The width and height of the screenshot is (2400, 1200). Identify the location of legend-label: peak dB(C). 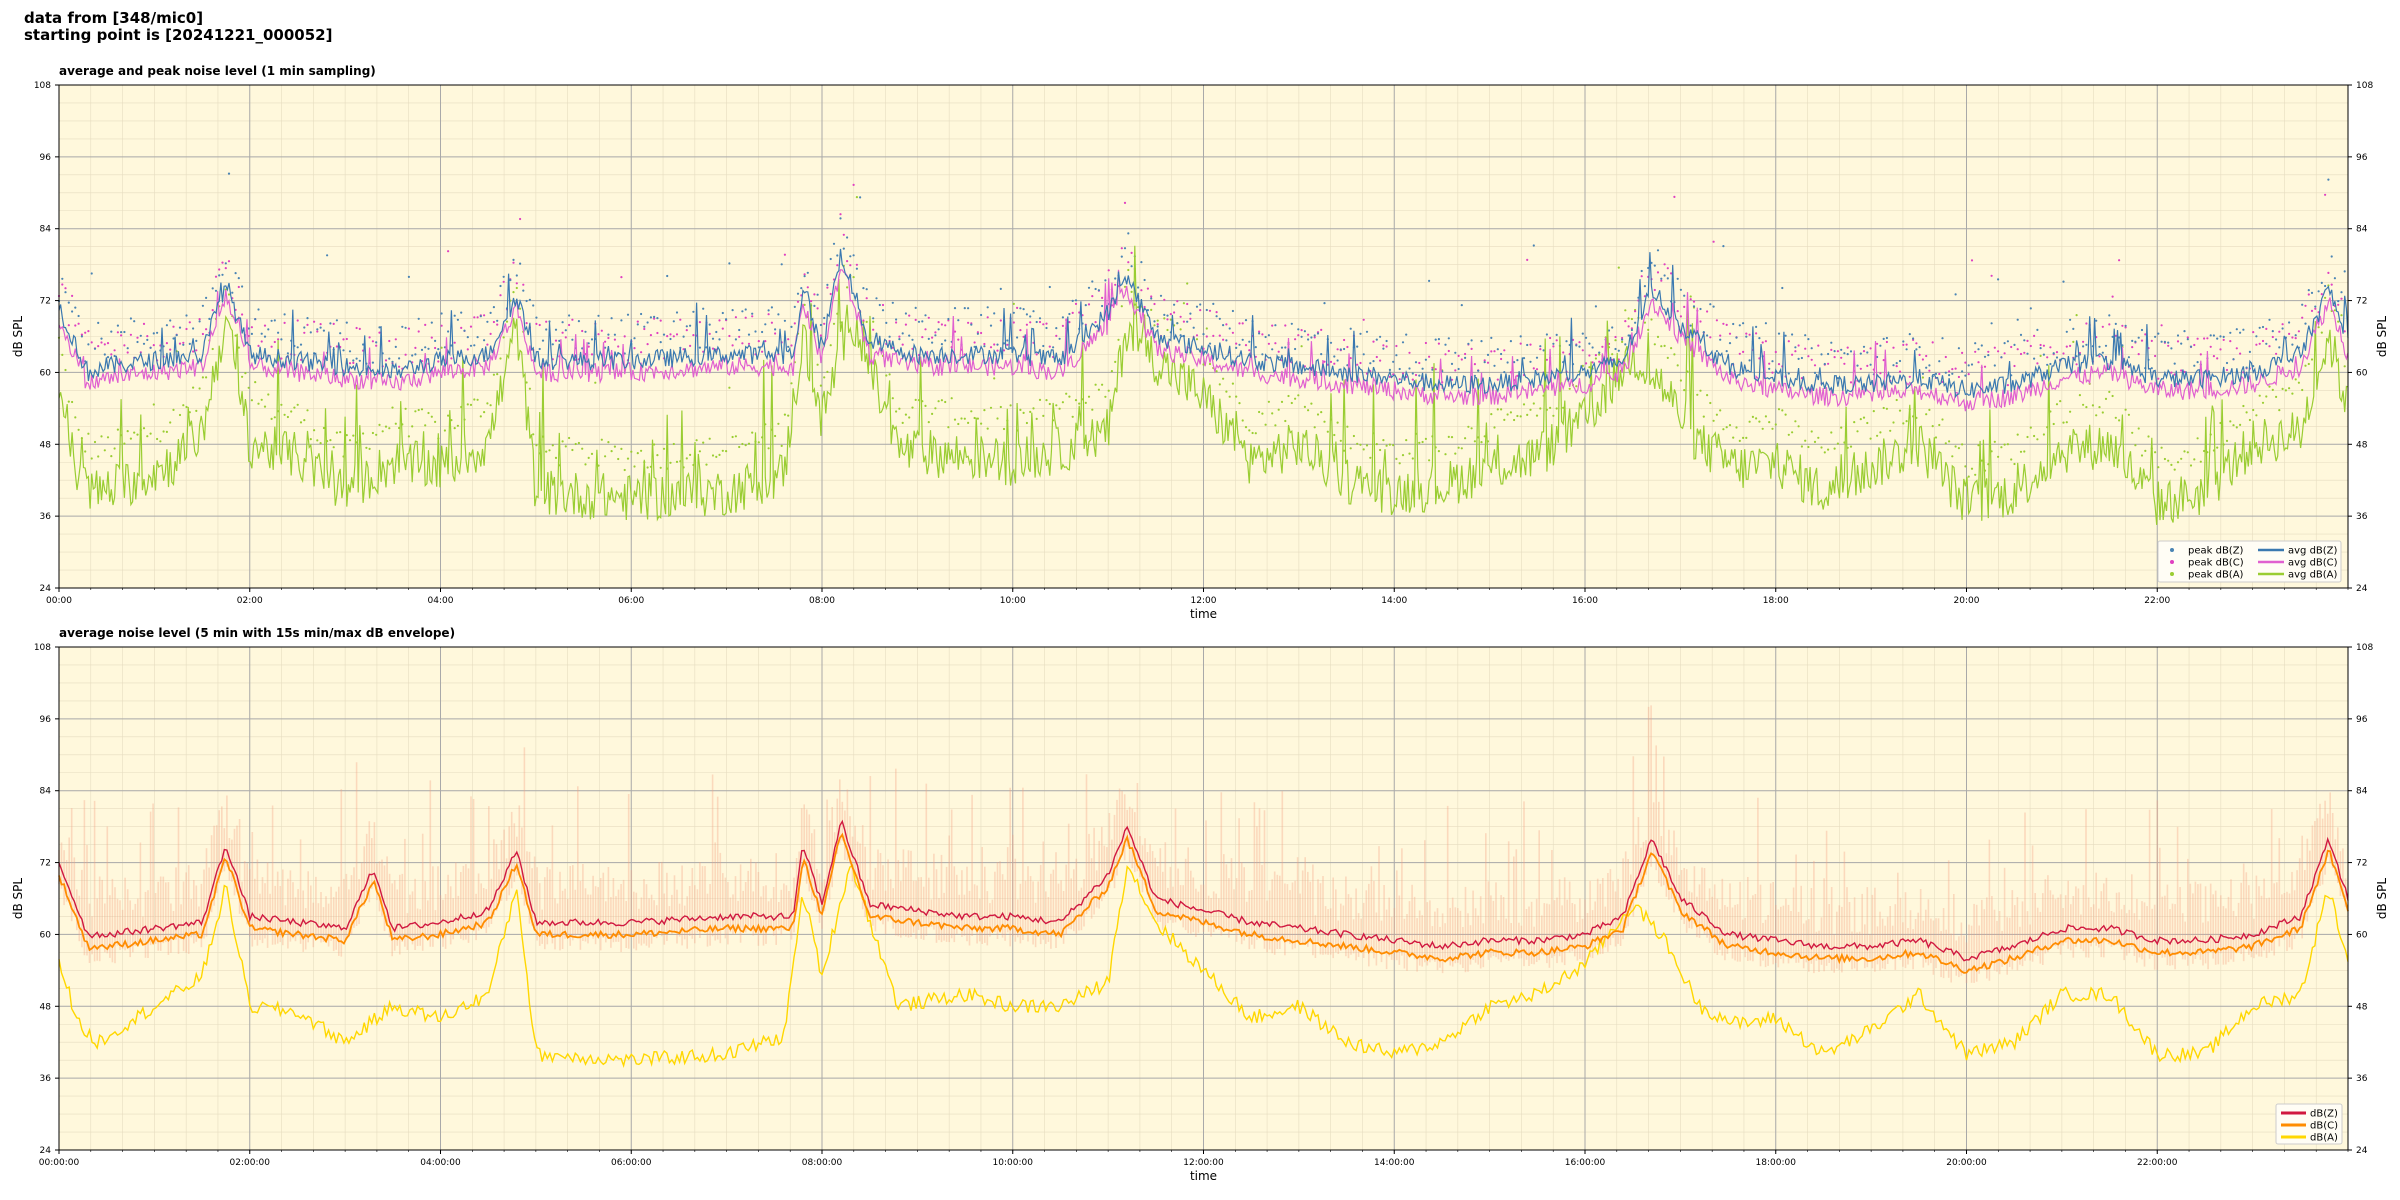
(2216, 563).